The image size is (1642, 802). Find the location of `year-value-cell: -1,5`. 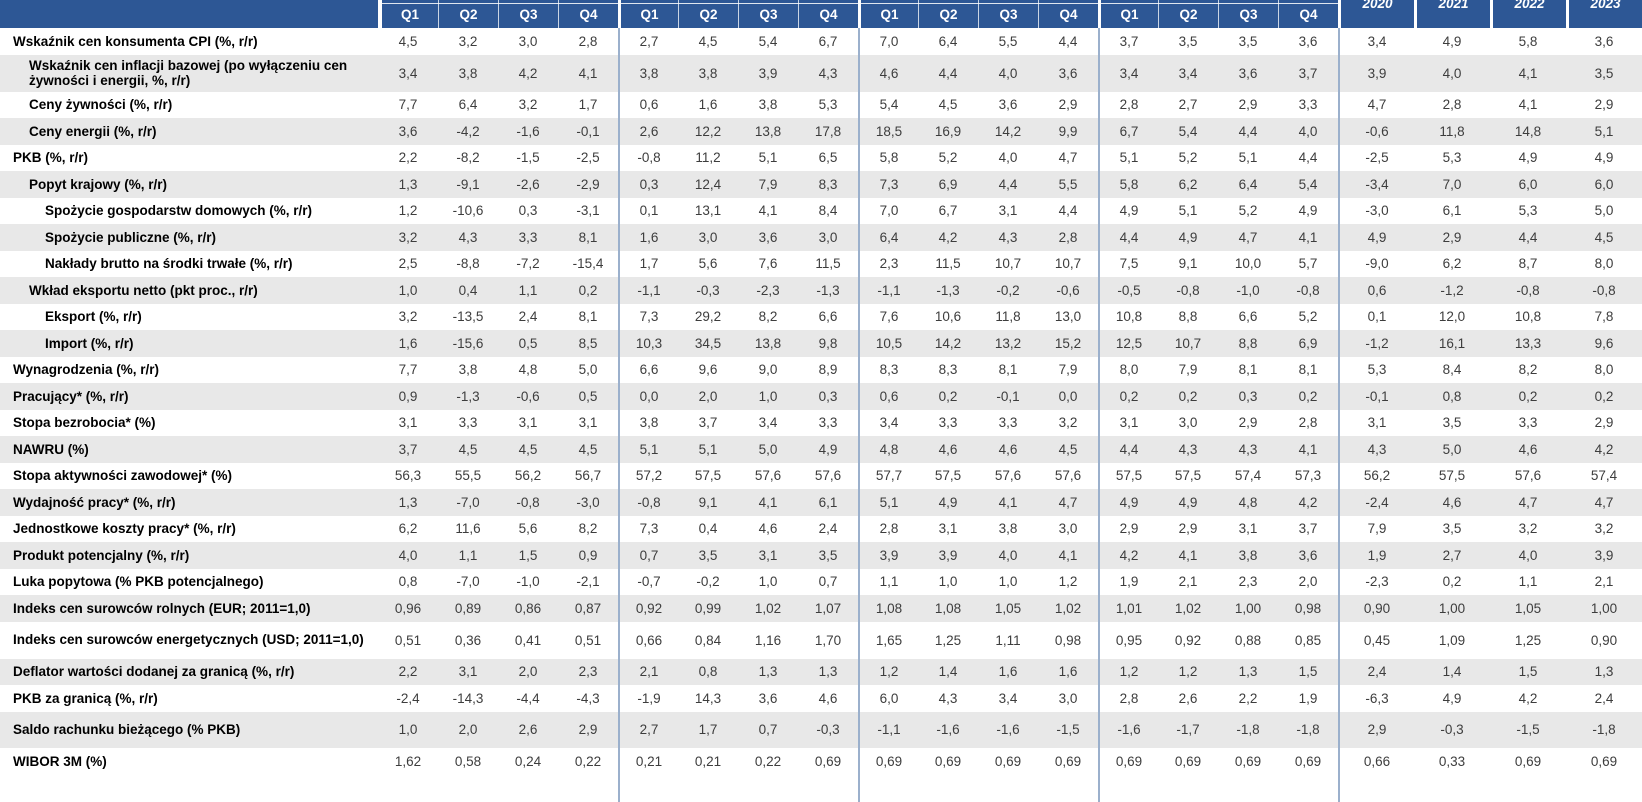

year-value-cell: -1,5 is located at coordinates (1528, 729).